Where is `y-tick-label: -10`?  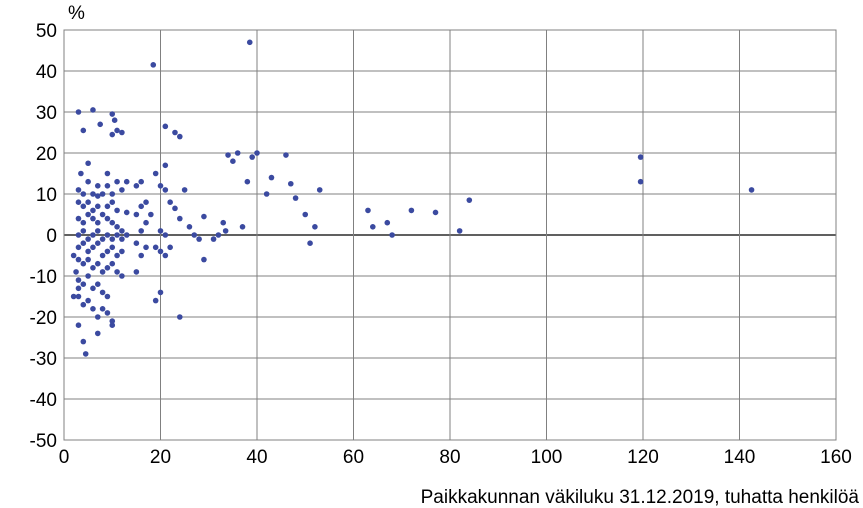 y-tick-label: -10 is located at coordinates (43, 277).